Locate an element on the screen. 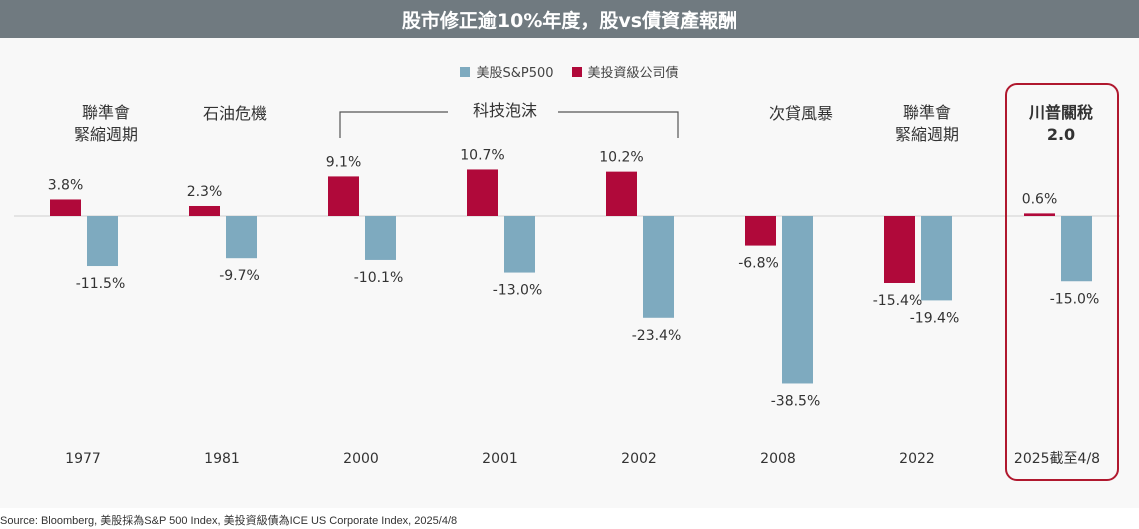  legend-item-sp500: 美股S&P500 is located at coordinates (507, 71).